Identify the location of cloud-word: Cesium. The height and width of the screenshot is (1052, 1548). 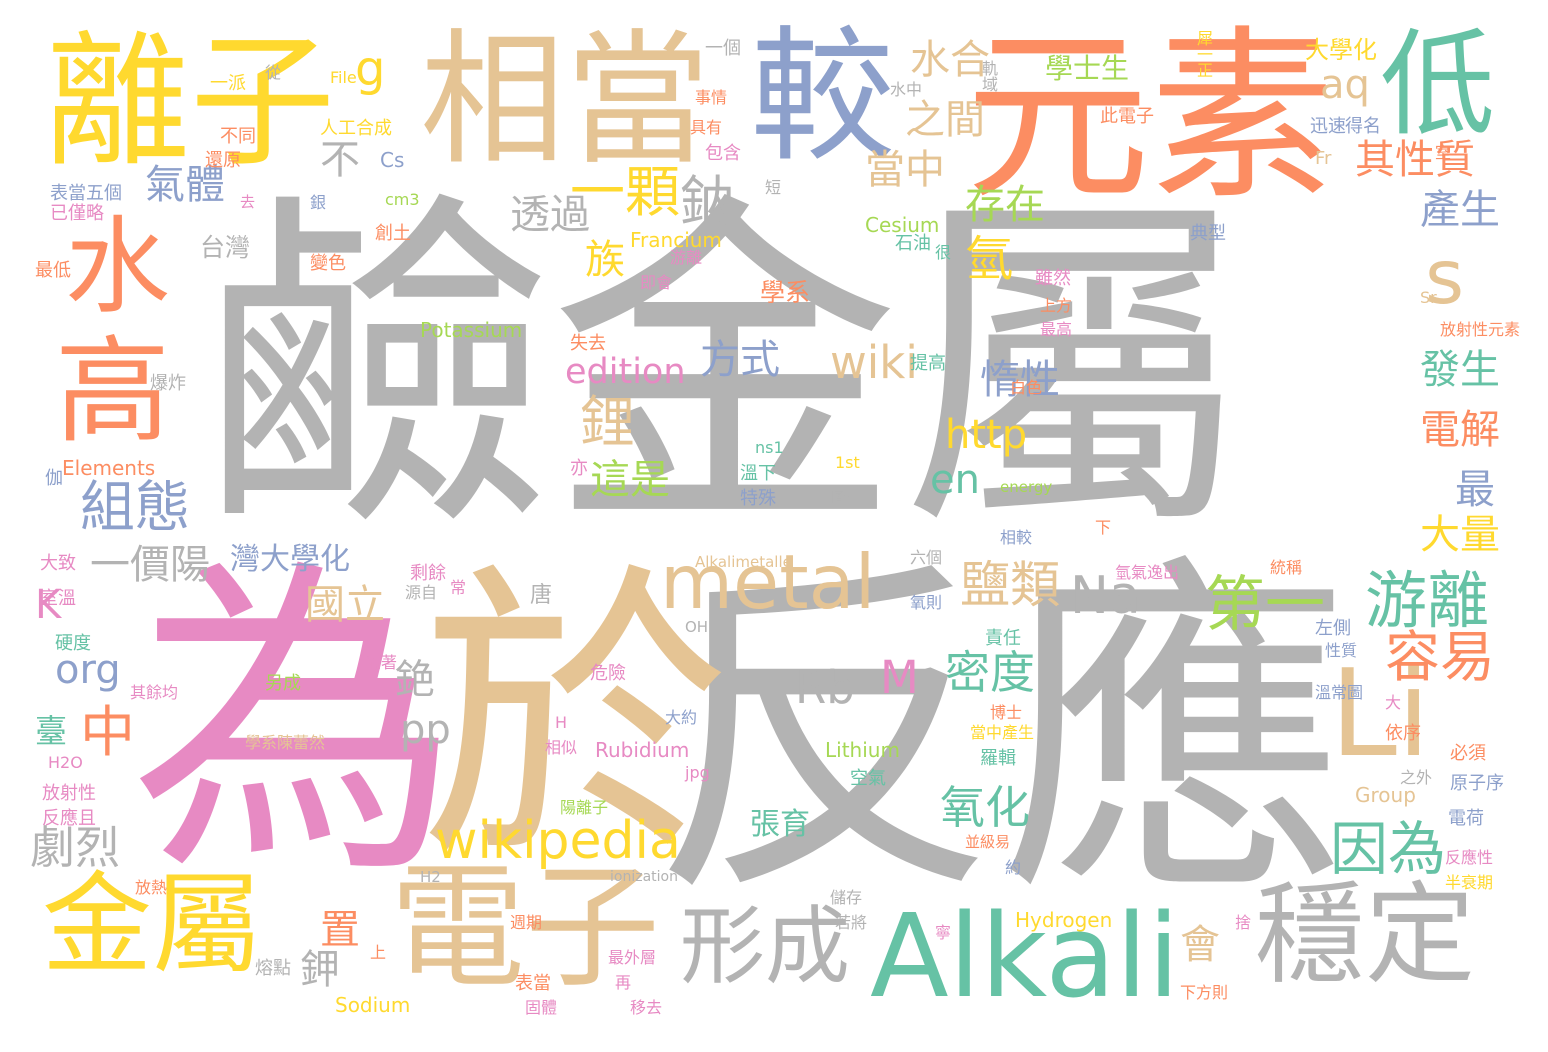
(902, 225).